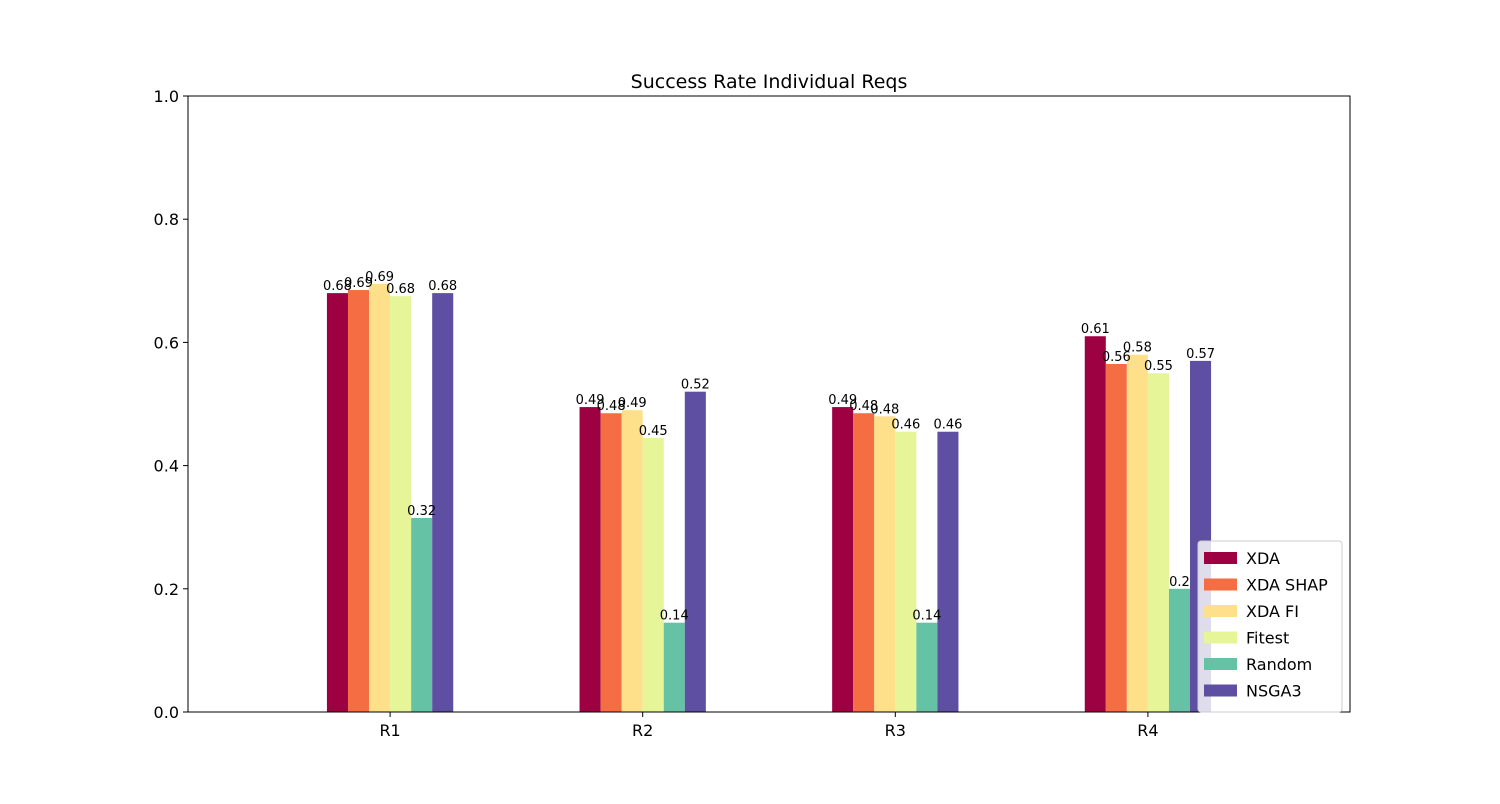 This screenshot has height=804, width=1500. Describe the element at coordinates (1158, 366) in the screenshot. I see `data-label: 0.55` at that location.